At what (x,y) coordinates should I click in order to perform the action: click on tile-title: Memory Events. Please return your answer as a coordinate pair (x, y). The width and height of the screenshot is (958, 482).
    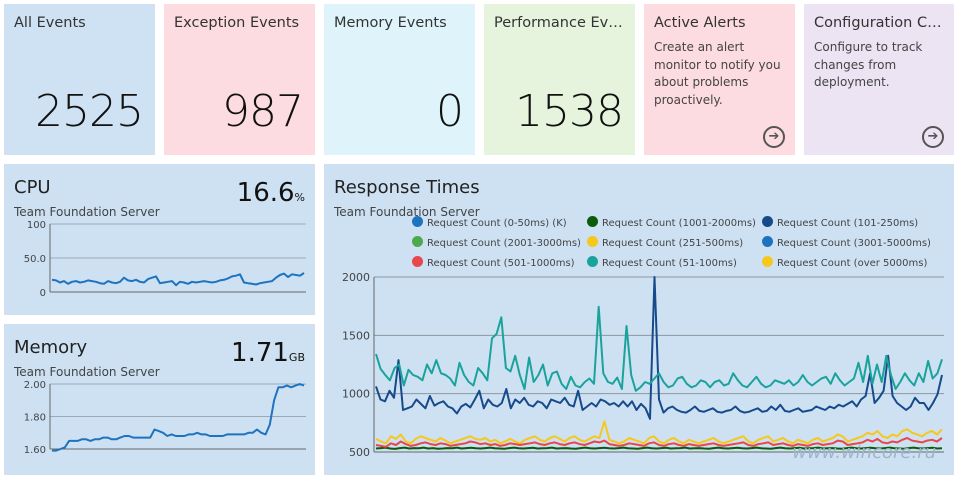
    Looking at the image, I should click on (390, 23).